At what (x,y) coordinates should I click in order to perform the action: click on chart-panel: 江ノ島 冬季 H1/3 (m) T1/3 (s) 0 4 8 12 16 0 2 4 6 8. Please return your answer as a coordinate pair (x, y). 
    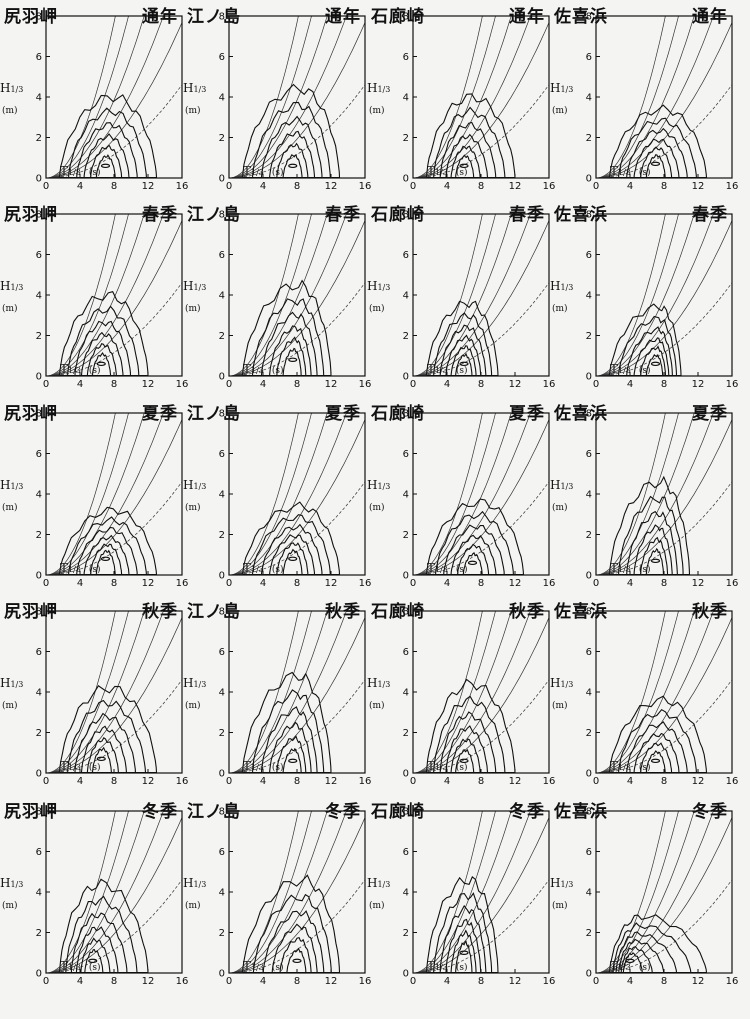
    Looking at the image, I should click on (277, 891).